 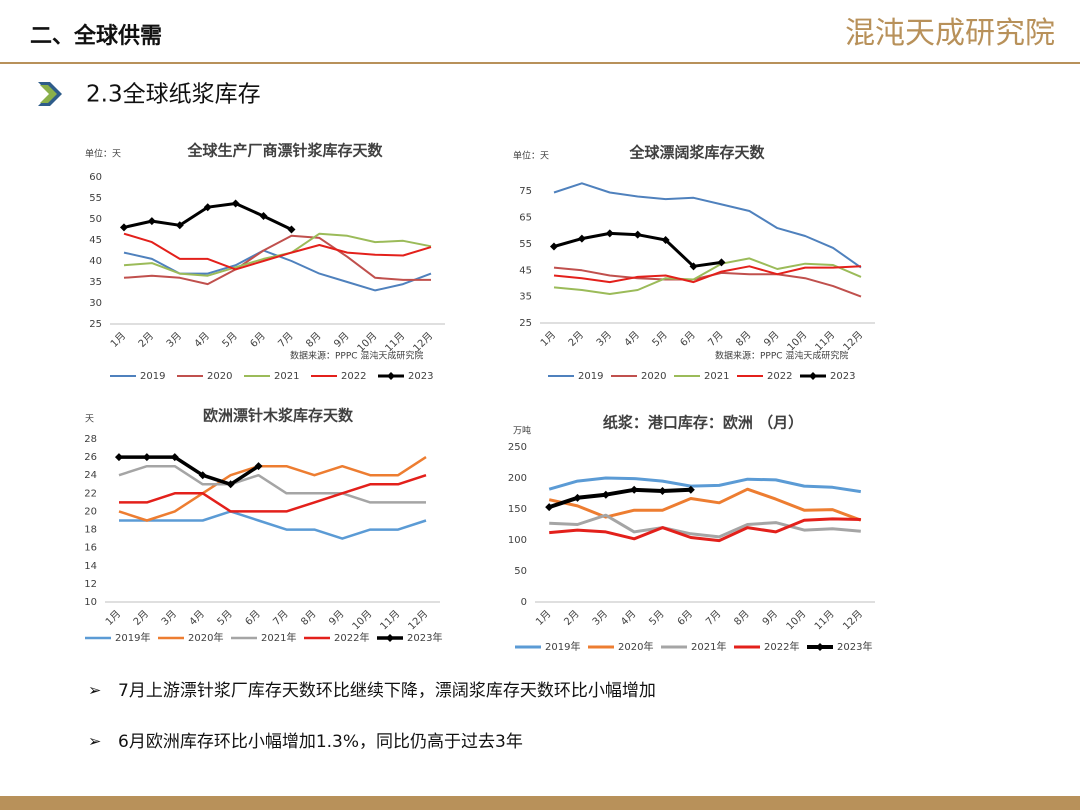 I want to click on y-tick-label: 25, so click(x=525, y=323).